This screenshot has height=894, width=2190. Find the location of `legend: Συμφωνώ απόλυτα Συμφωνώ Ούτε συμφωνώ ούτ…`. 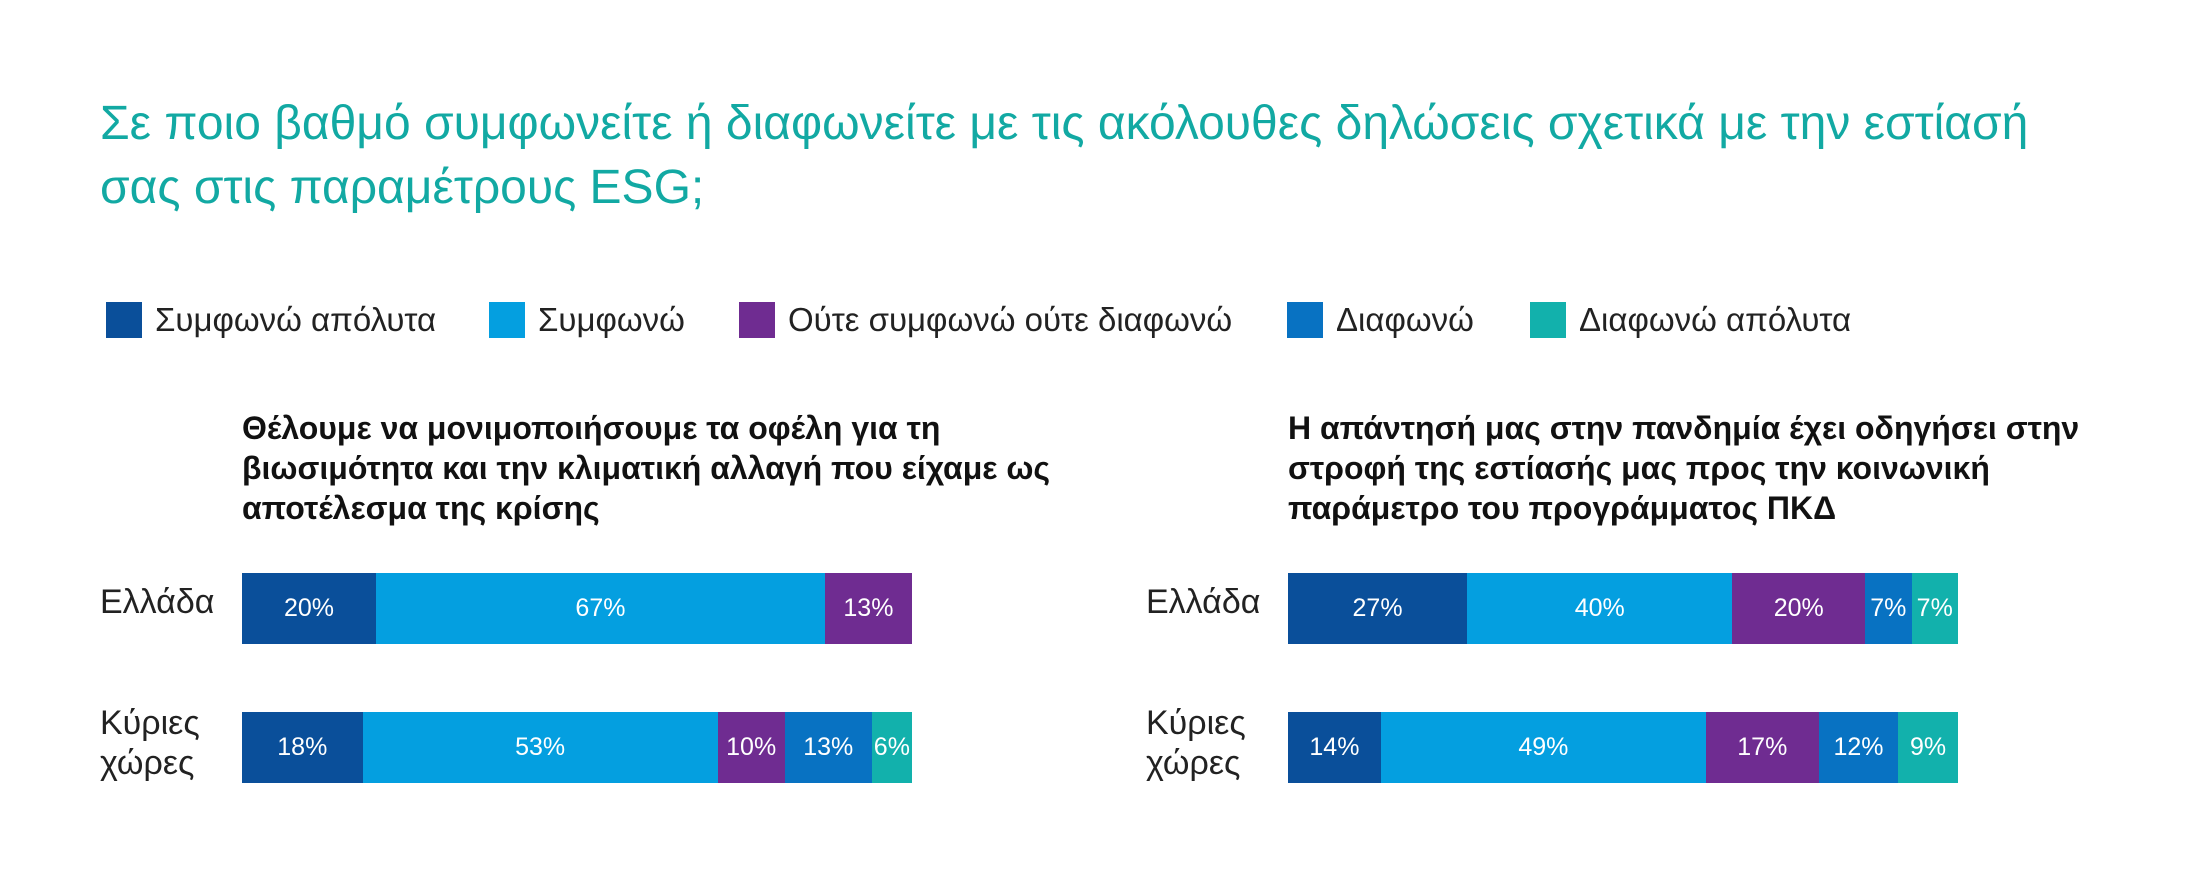

legend: Συμφωνώ απόλυτα Συμφωνώ Ούτε συμφωνώ ούτ… is located at coordinates (1095, 320).